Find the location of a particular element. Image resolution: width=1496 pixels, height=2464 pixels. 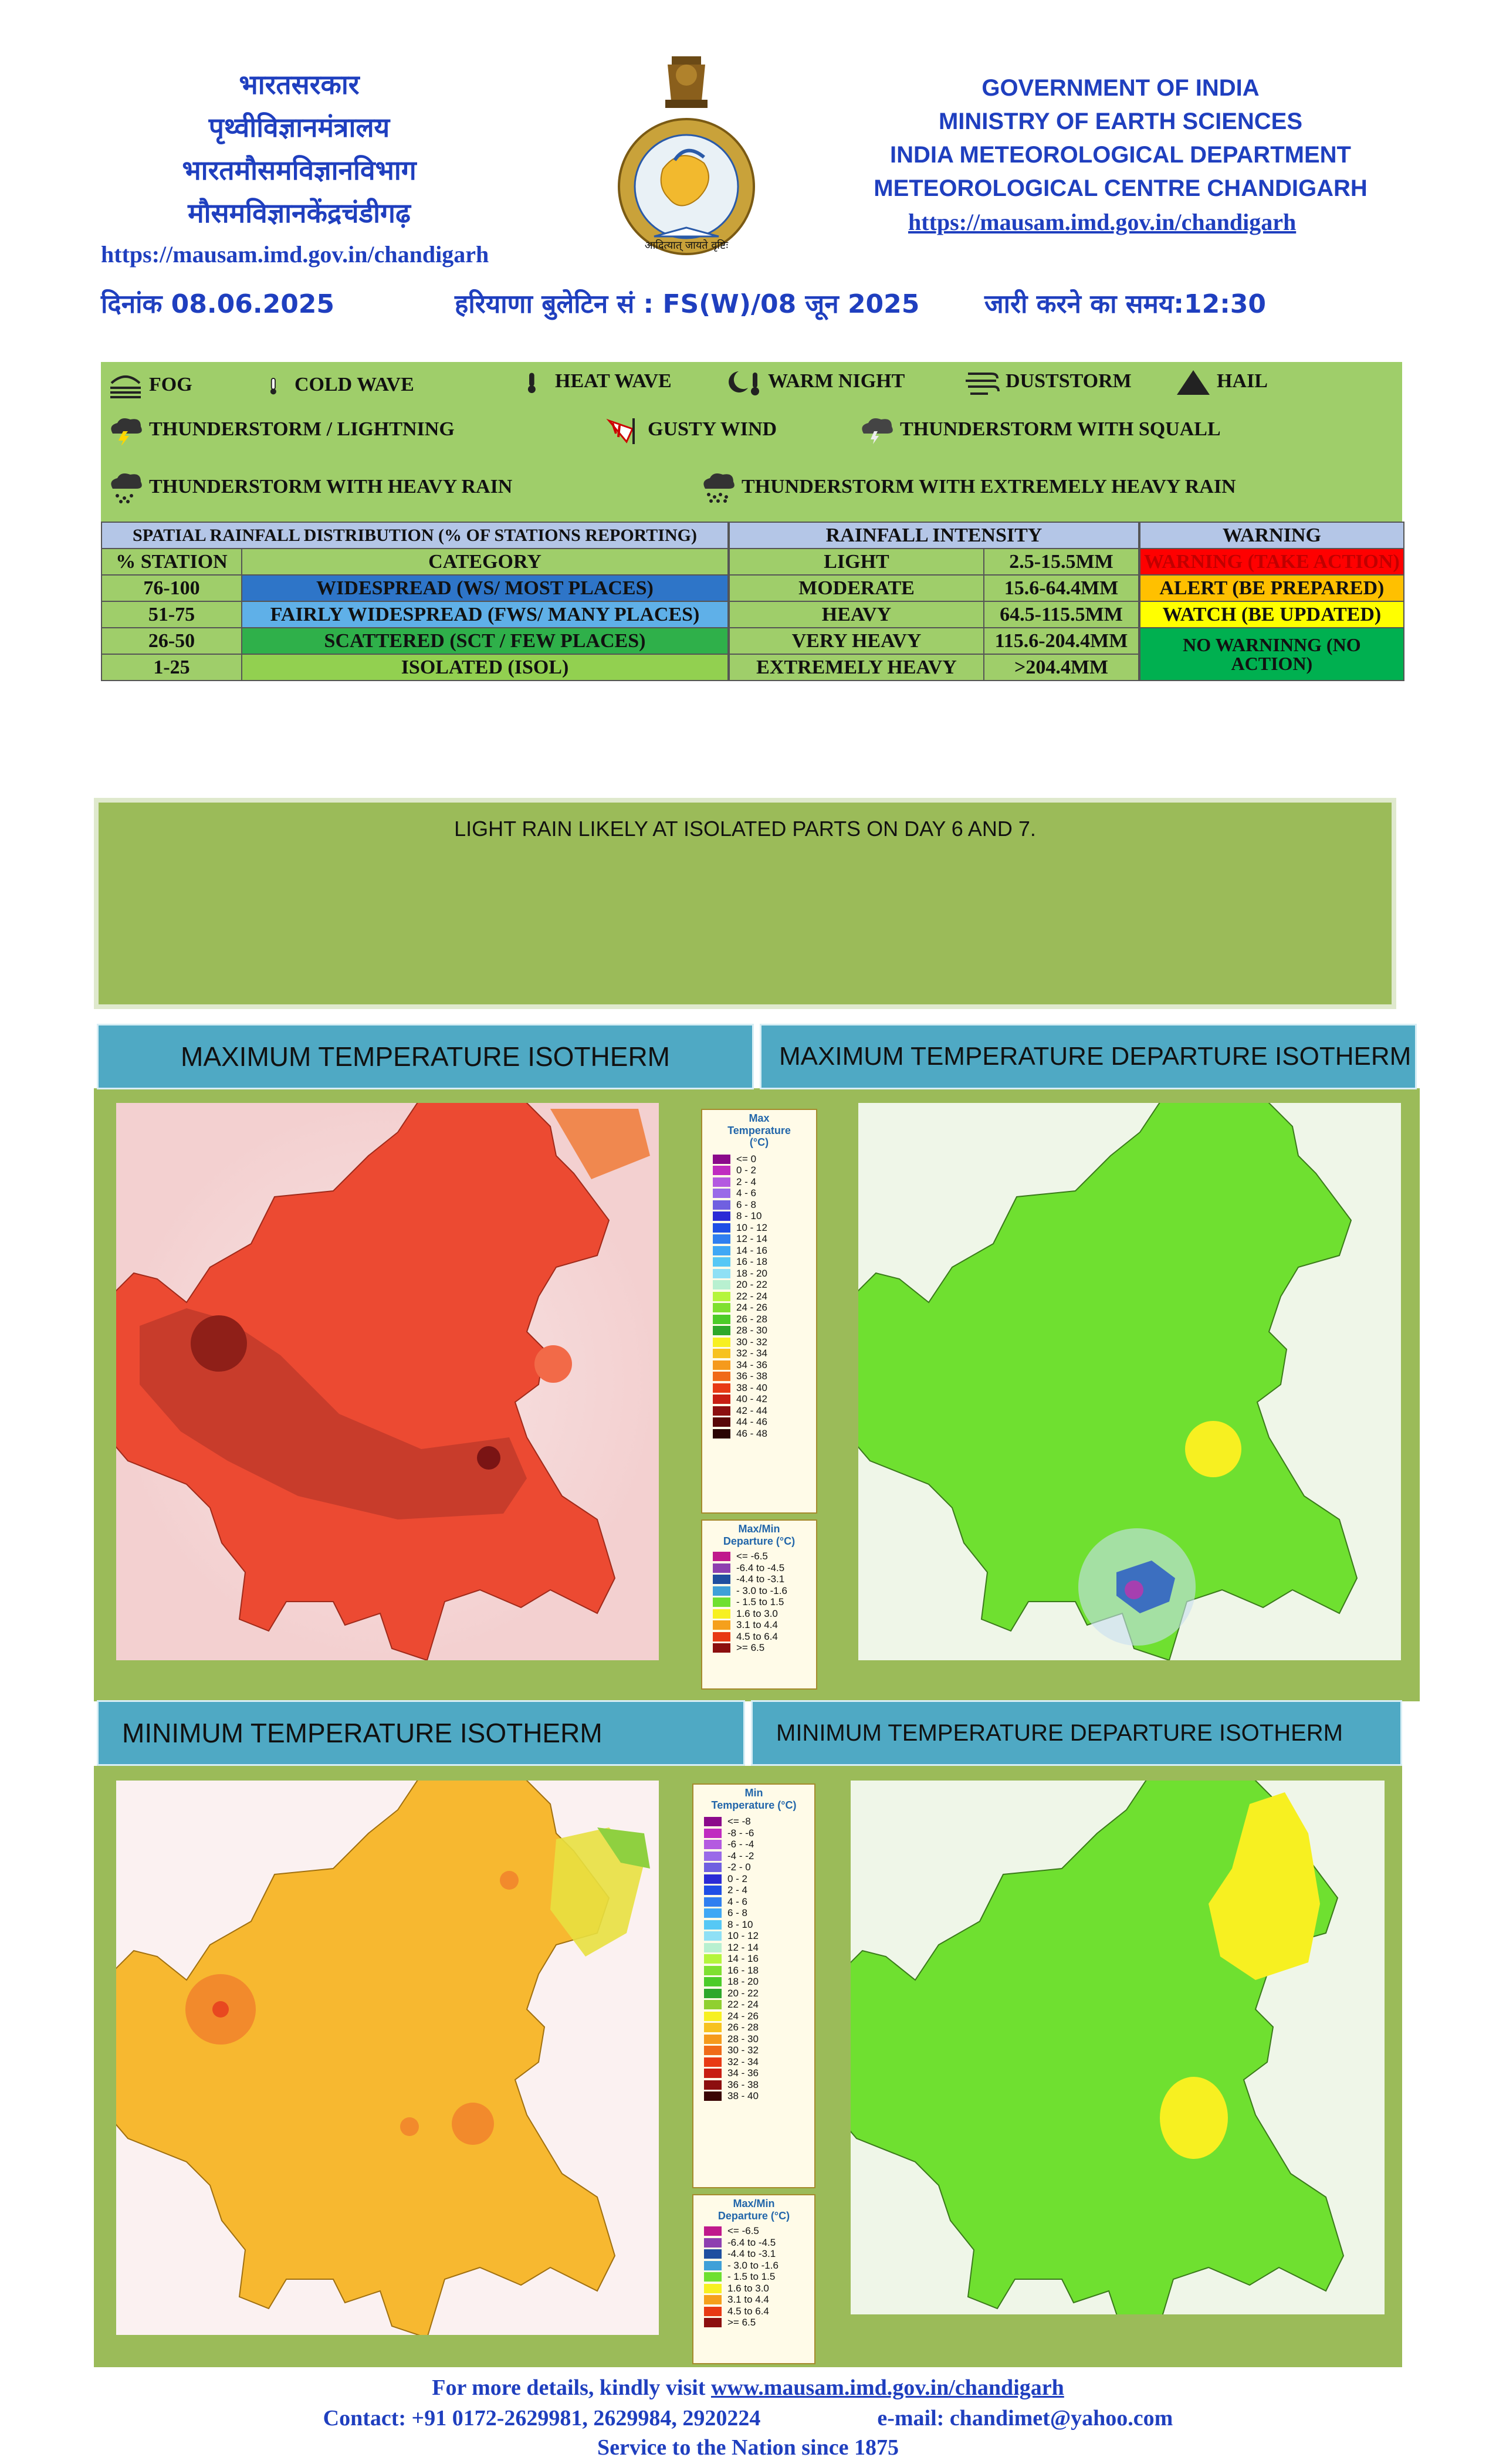

category-cell: FAIRLY WIDESPREAD (FWS/ MANY PLACES) is located at coordinates (485, 614).